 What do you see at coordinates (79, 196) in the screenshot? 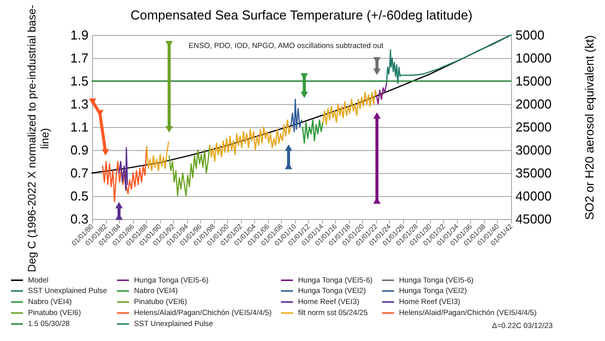
I see `y-tick-label: 0.5` at bounding box center [79, 196].